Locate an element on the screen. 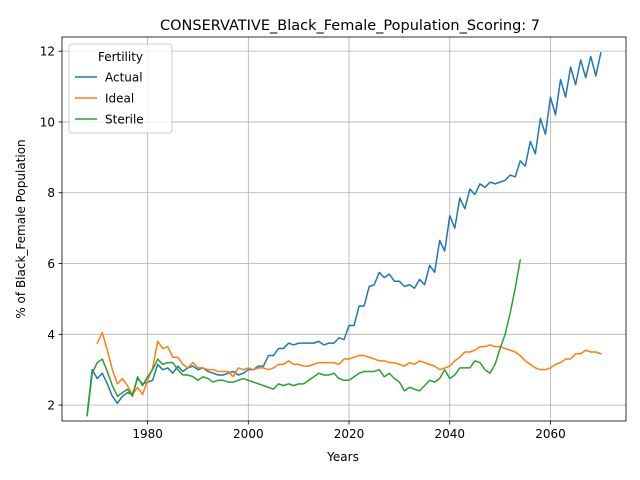 The width and height of the screenshot is (640, 480). x-tick-label: 2060 is located at coordinates (550, 434).